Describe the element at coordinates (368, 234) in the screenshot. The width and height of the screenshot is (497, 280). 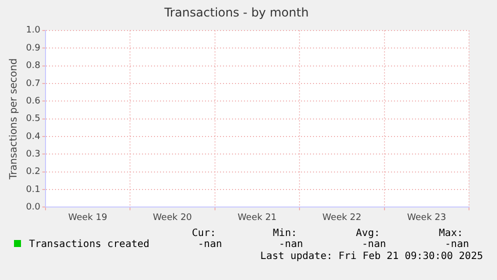
I see `text: Avg:` at that location.